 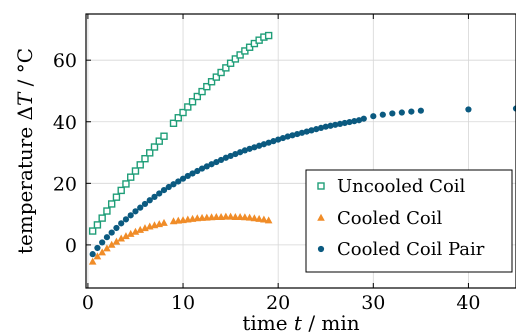 What do you see at coordinates (373, 303) in the screenshot?
I see `x-tick-label: 30` at bounding box center [373, 303].